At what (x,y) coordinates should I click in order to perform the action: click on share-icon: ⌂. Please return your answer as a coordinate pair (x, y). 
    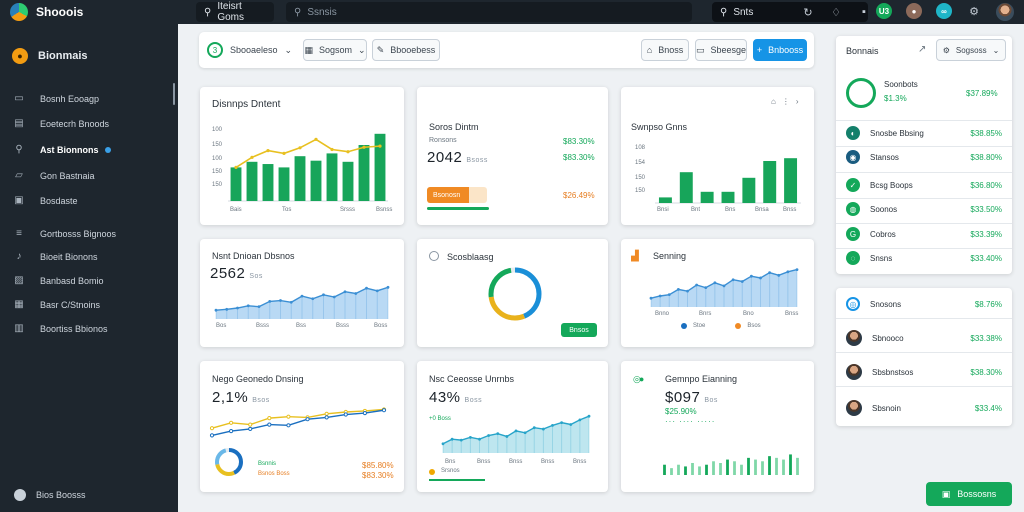
    Looking at the image, I should click on (649, 50).